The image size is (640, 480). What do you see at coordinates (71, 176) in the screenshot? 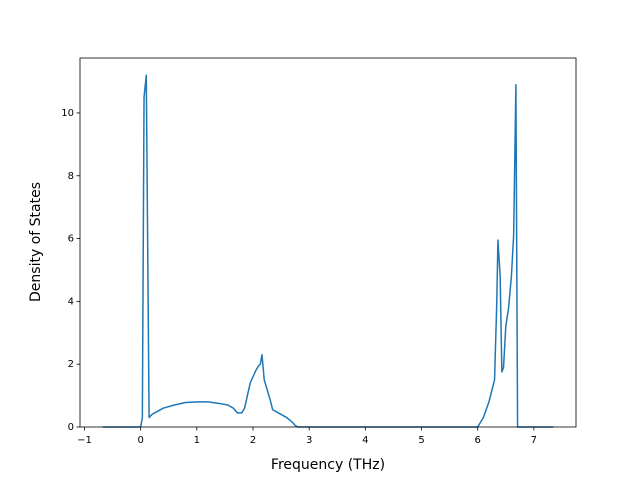
I see `y-tick-label: 8` at bounding box center [71, 176].